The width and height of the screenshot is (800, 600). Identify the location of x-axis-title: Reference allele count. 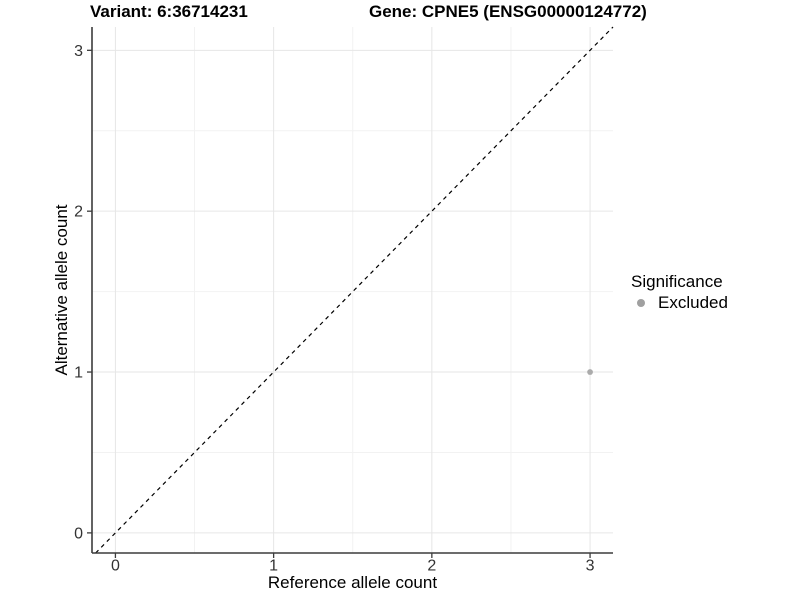
(352, 582).